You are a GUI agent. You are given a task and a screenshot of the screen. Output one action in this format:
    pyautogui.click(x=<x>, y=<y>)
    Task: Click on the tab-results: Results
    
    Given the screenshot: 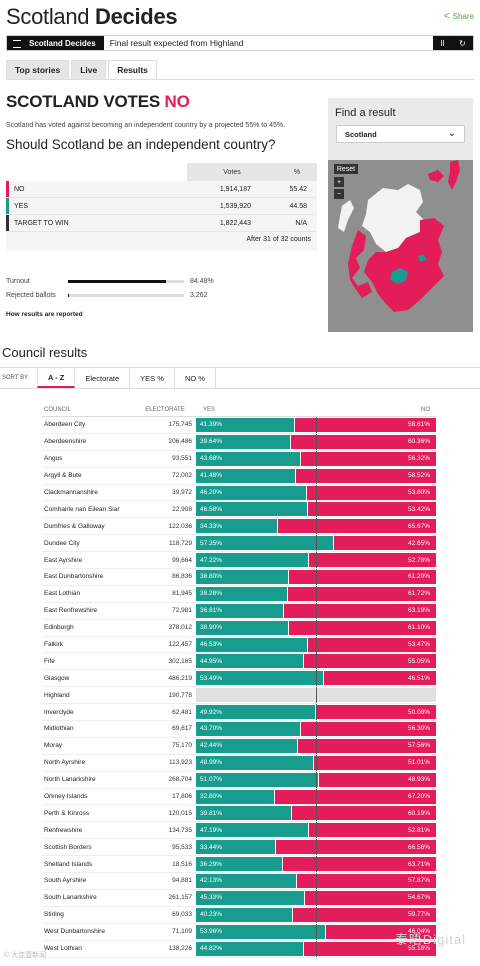 What is the action you would take?
    pyautogui.click(x=132, y=69)
    